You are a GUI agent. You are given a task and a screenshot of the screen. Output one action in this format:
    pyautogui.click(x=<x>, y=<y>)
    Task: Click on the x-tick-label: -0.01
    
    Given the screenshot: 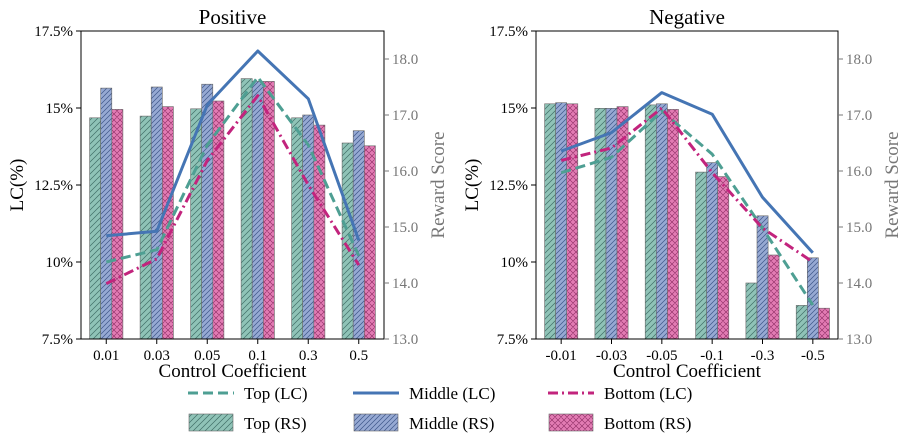 What is the action you would take?
    pyautogui.click(x=561, y=356)
    